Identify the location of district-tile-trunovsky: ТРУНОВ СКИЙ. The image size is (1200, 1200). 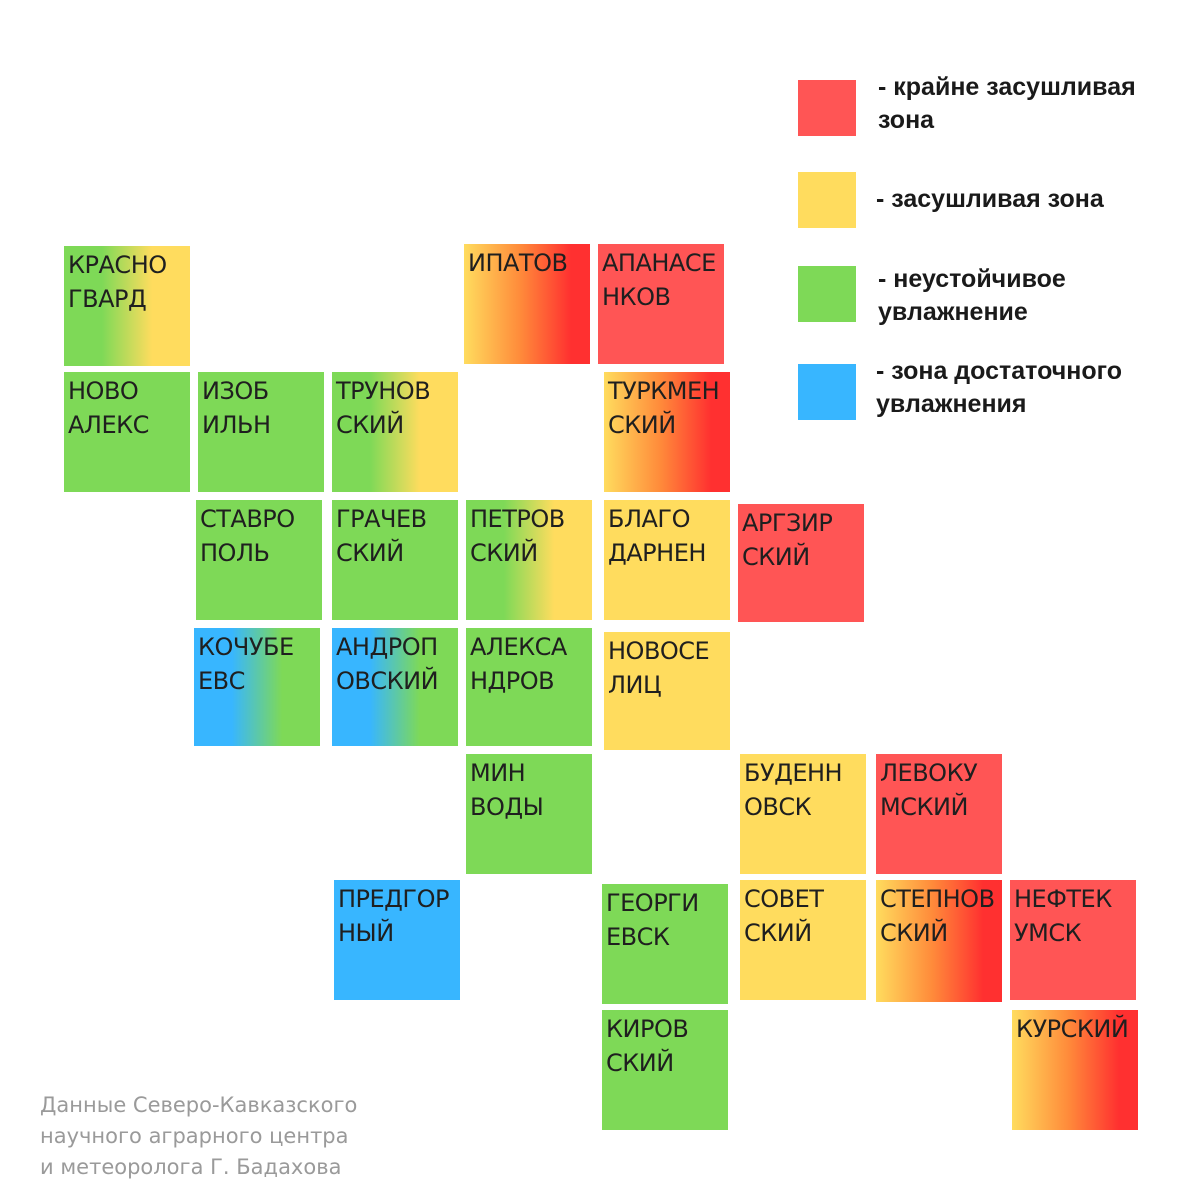
(395, 432).